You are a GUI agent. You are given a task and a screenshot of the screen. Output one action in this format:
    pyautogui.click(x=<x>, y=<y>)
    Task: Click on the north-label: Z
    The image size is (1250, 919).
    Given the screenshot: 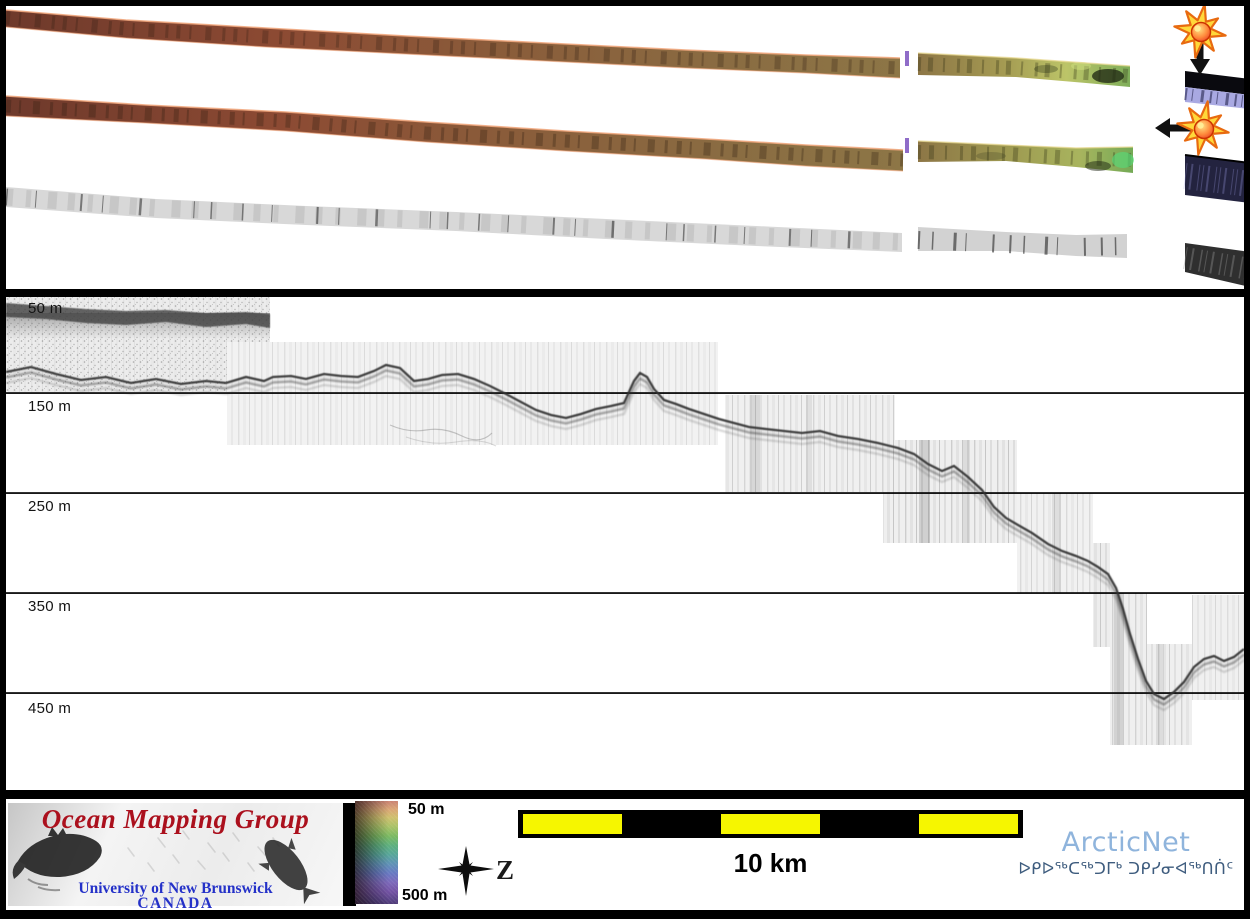 What is the action you would take?
    pyautogui.click(x=505, y=870)
    